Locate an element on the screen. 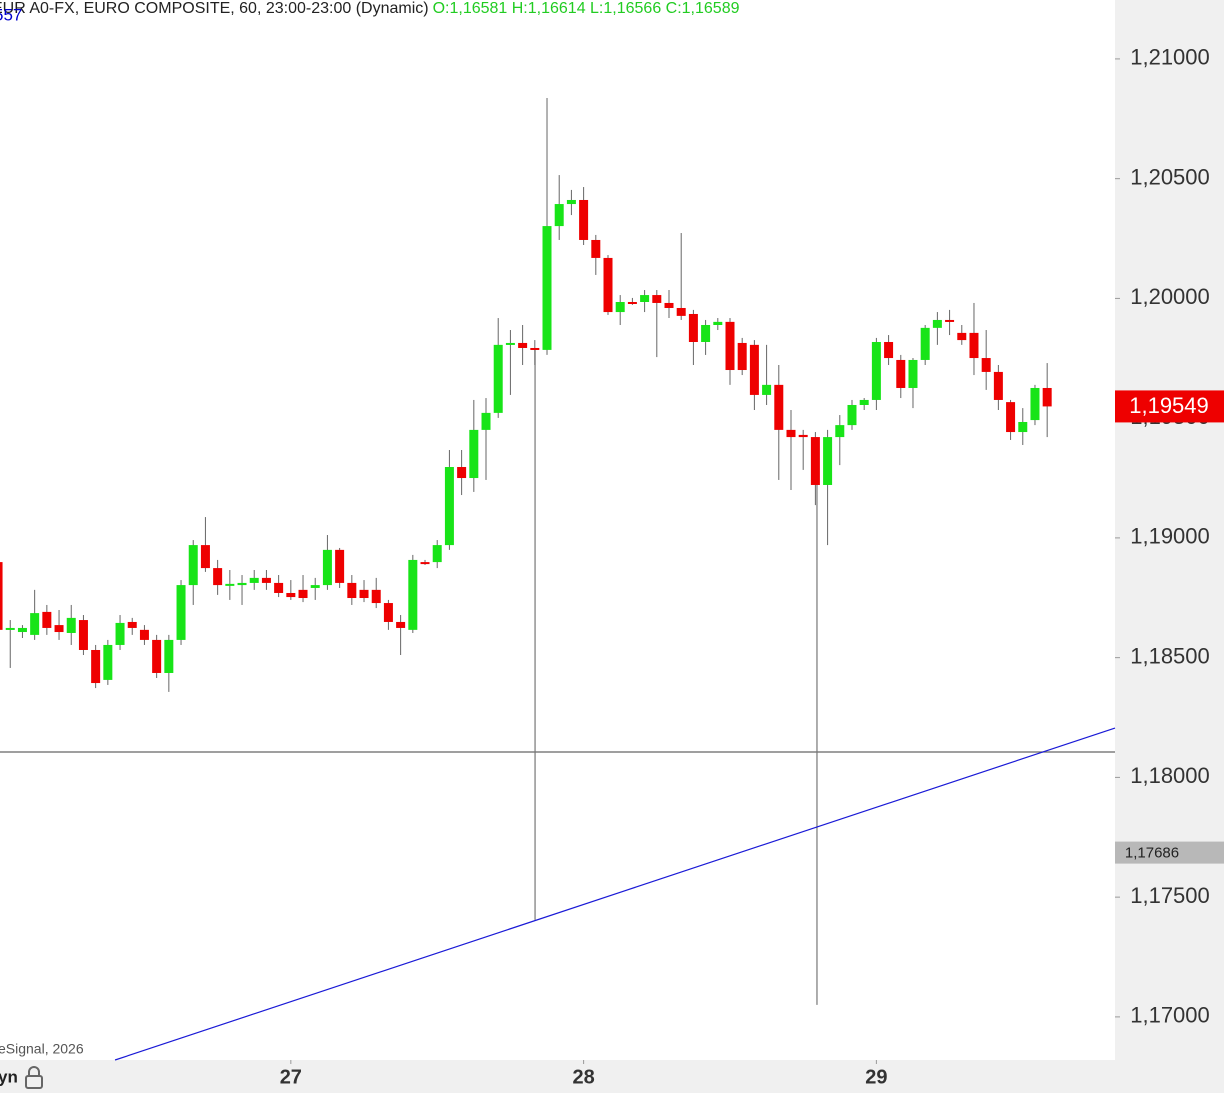  y-tick-label: 1,17500 is located at coordinates (1170, 895).